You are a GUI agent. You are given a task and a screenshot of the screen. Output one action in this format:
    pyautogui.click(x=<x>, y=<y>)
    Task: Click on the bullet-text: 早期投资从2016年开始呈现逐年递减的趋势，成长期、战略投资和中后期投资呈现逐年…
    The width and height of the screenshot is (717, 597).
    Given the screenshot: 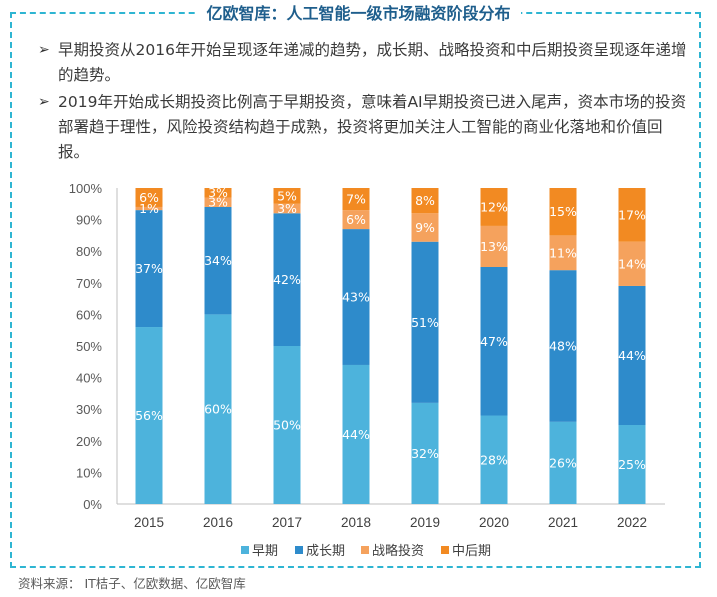 What is the action you would take?
    pyautogui.click(x=372, y=62)
    